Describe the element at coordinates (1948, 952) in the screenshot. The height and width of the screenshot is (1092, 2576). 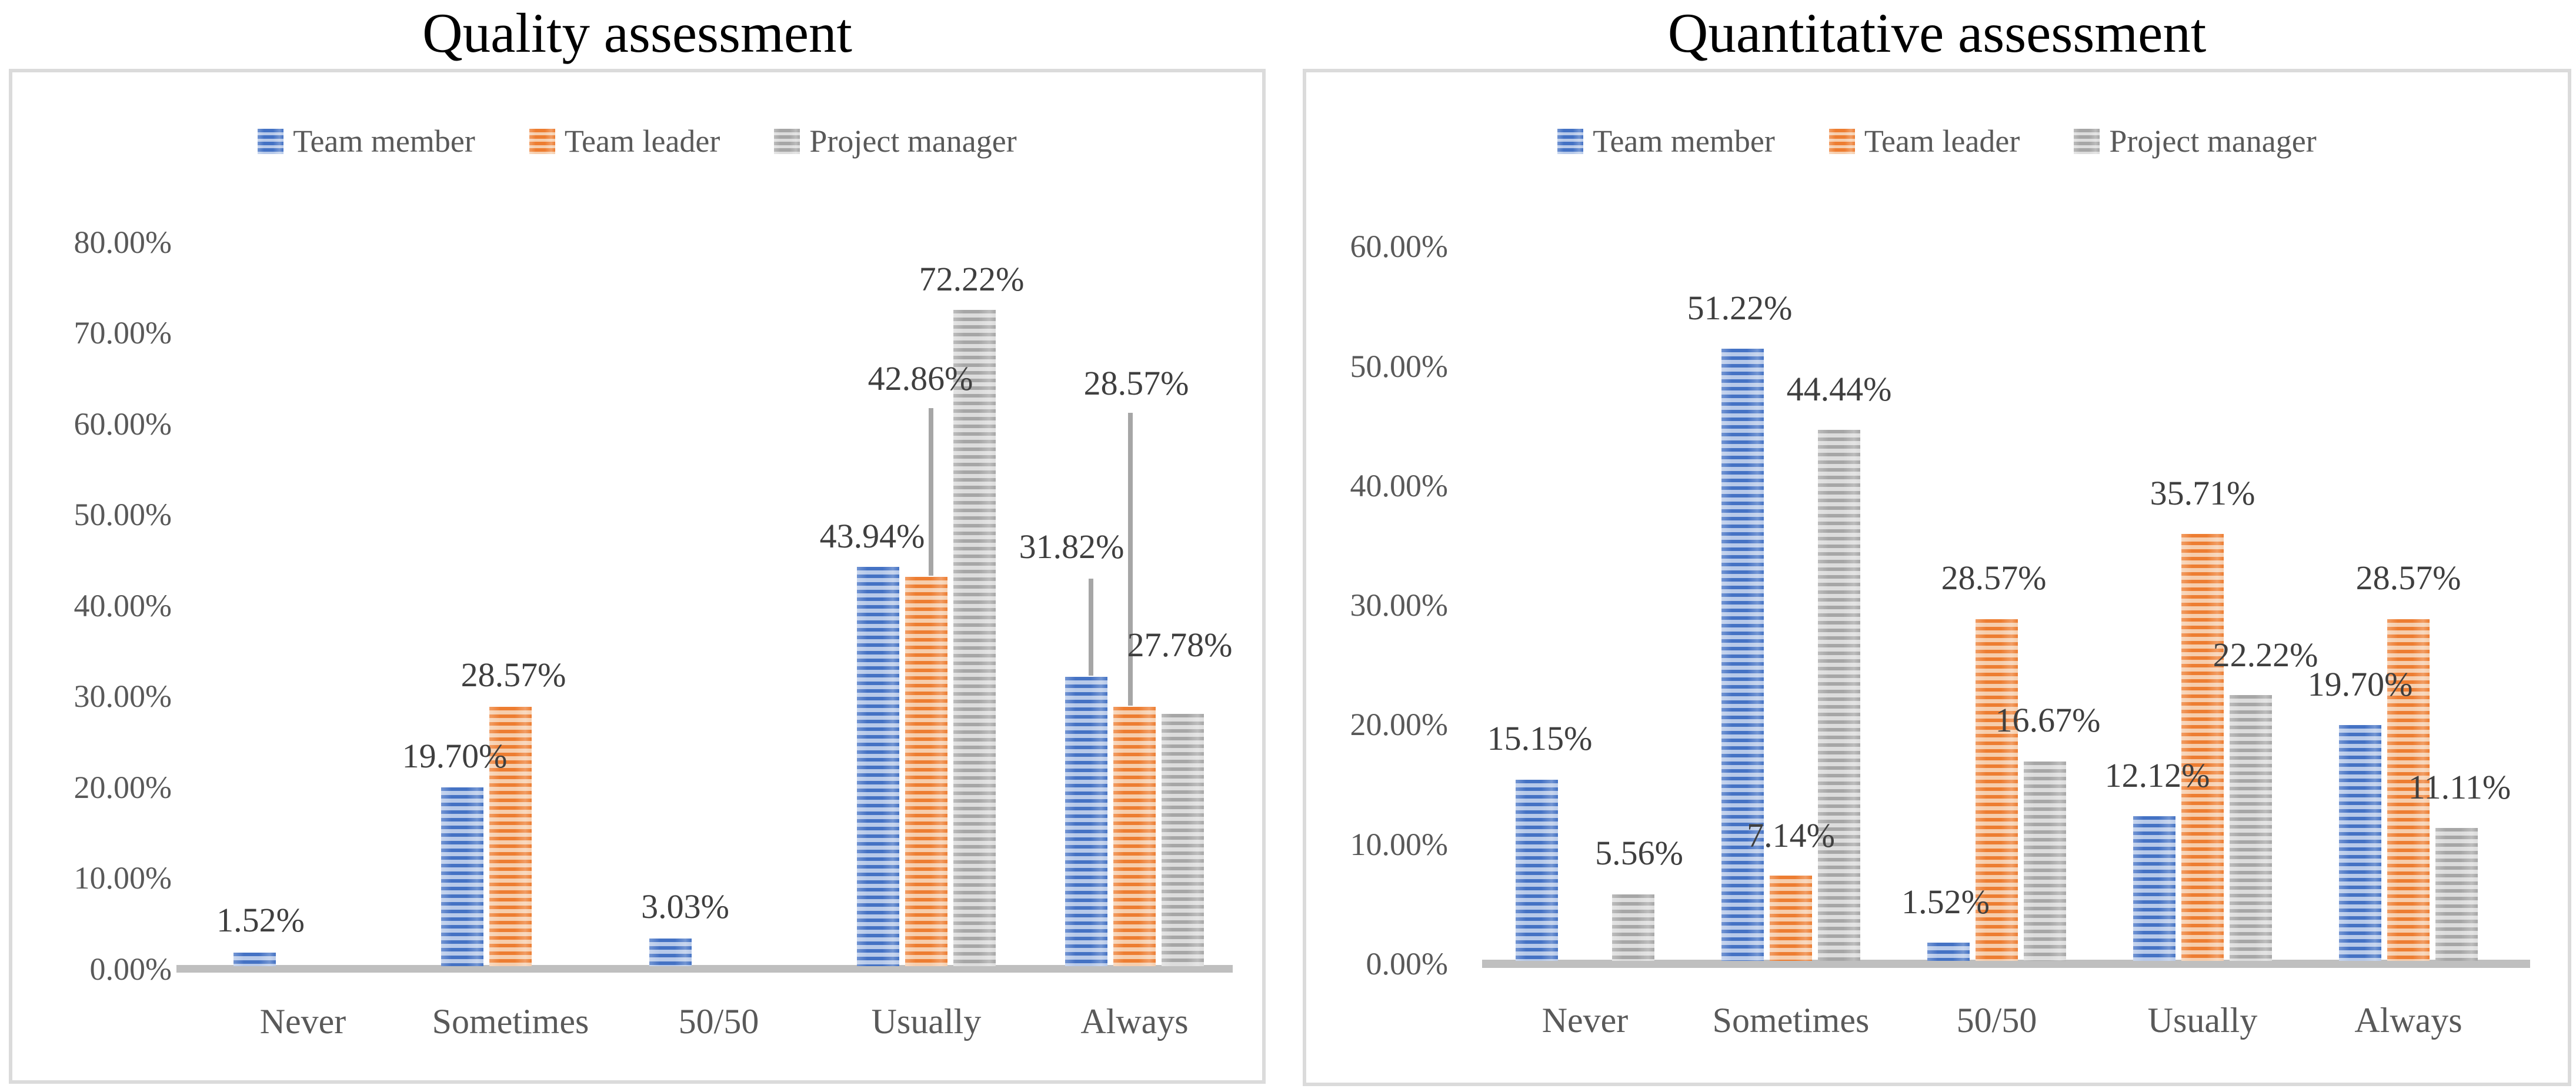
I see `quantitative-bar-50-50-team-member` at that location.